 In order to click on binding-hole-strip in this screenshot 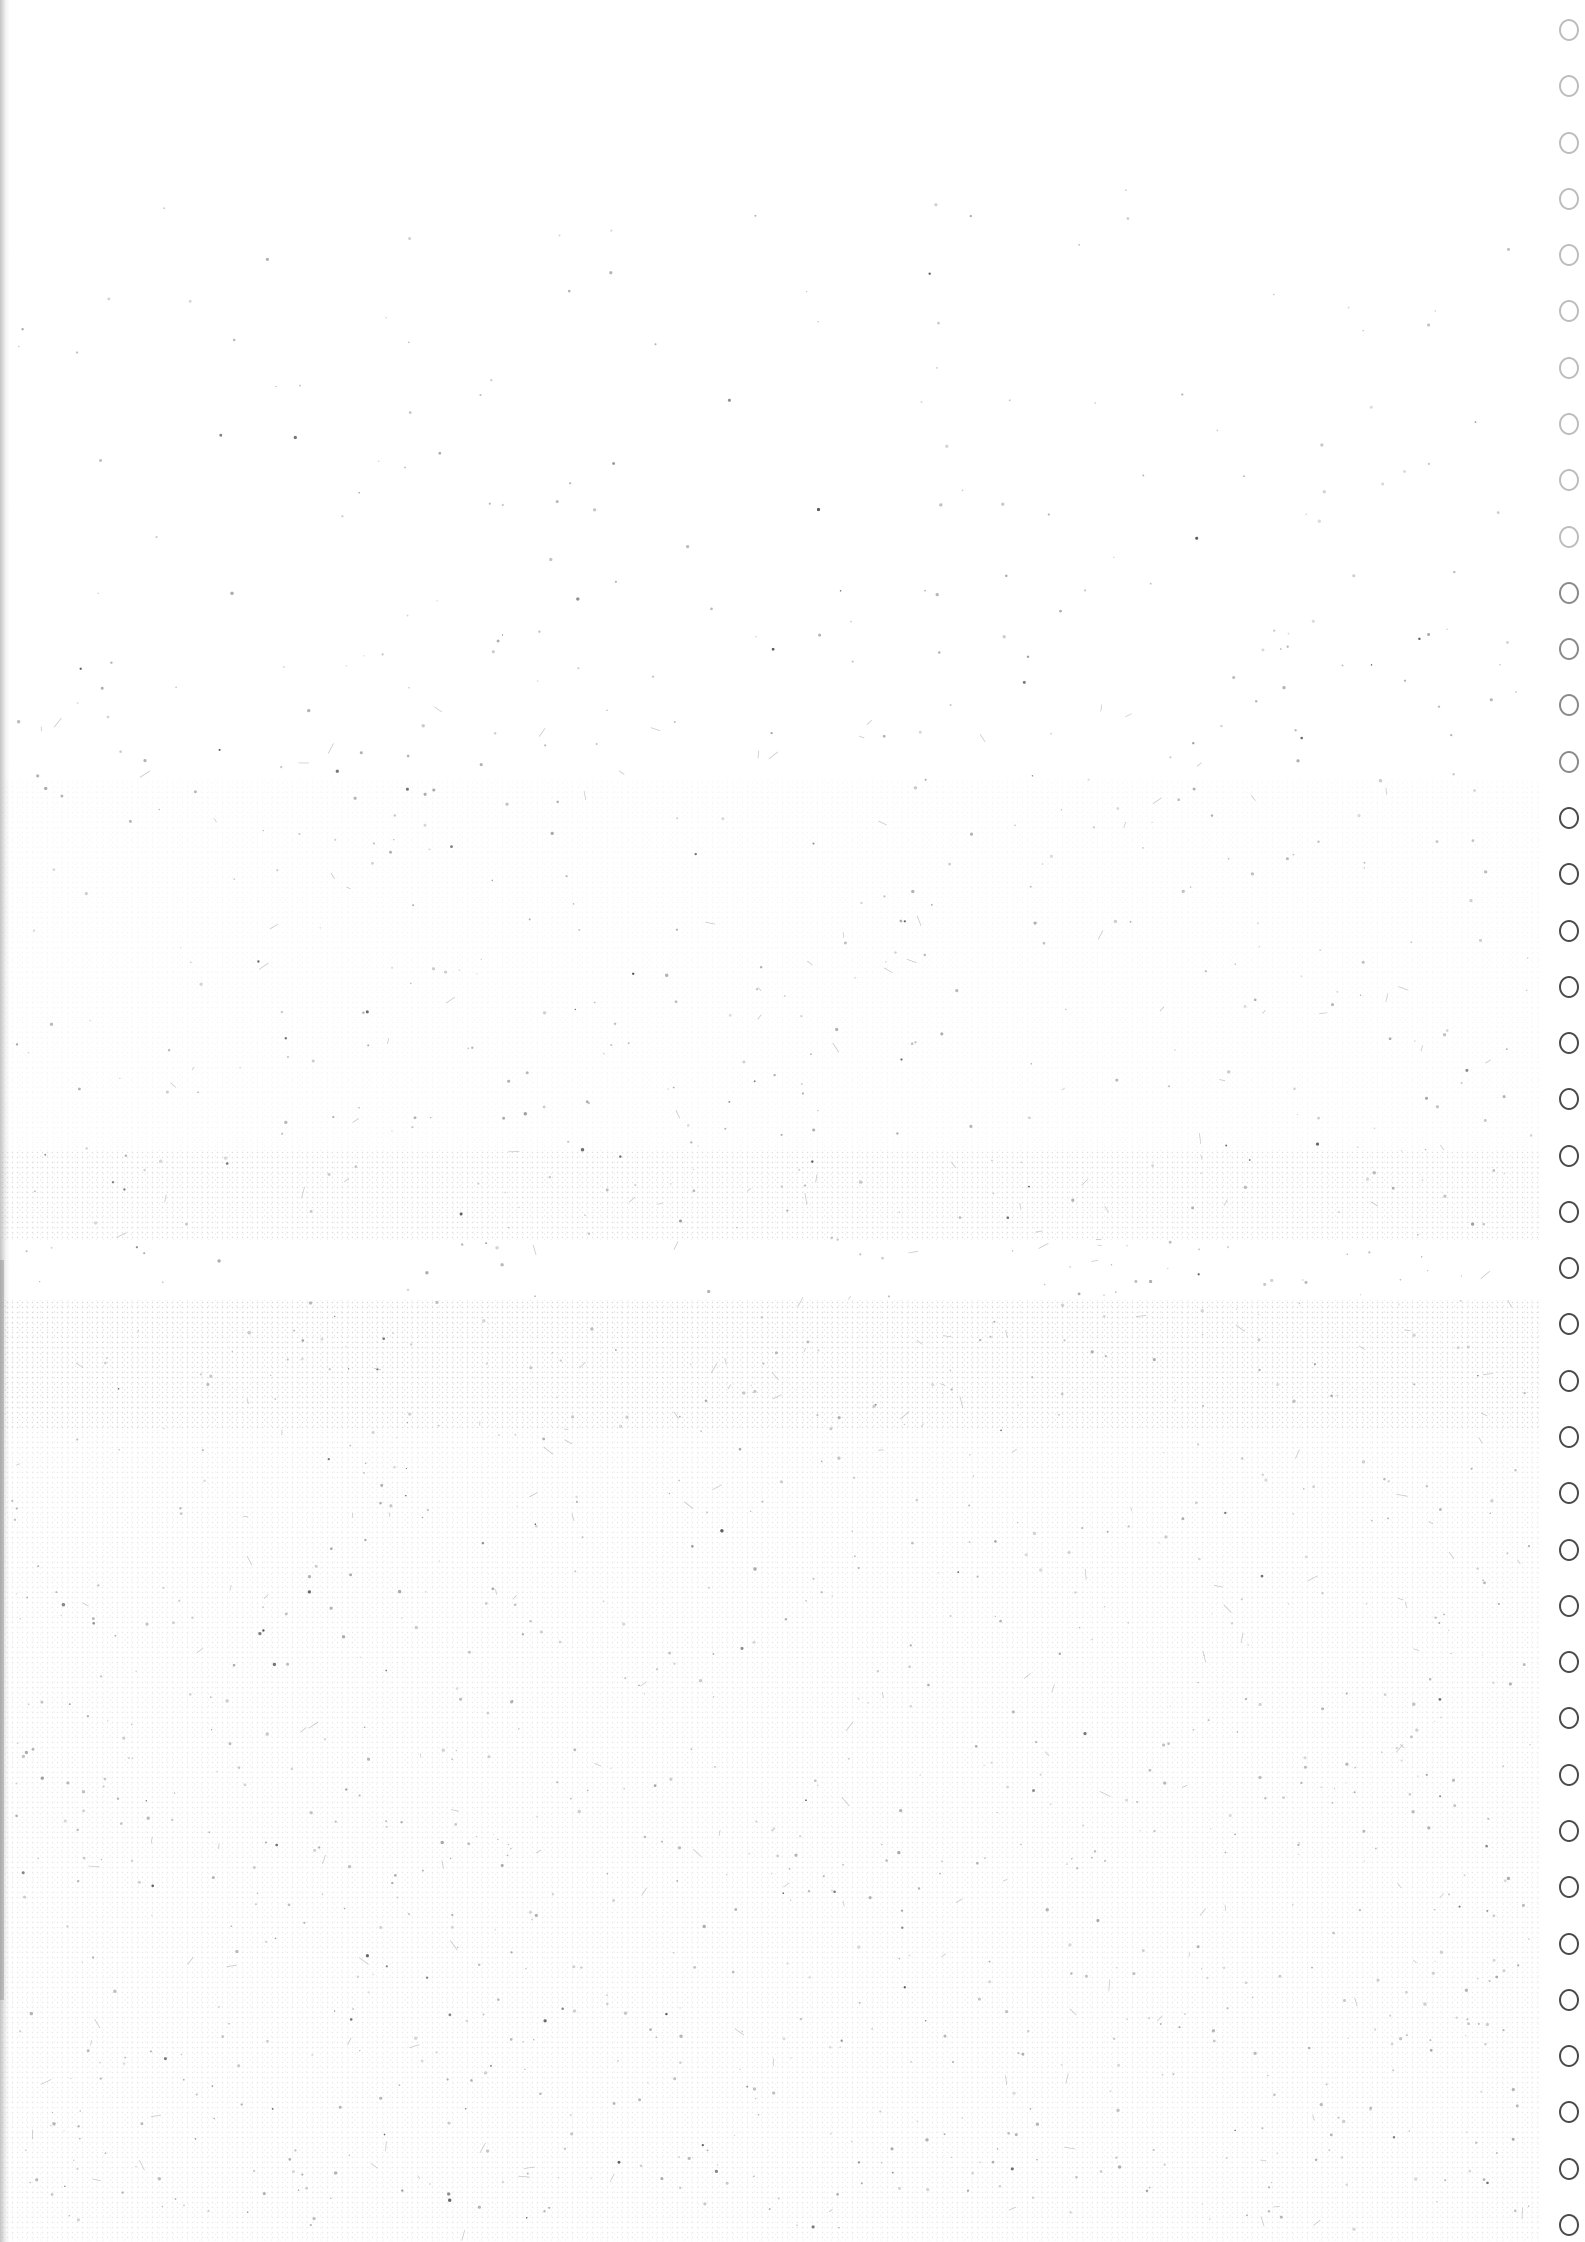, I will do `click(1567, 1121)`.